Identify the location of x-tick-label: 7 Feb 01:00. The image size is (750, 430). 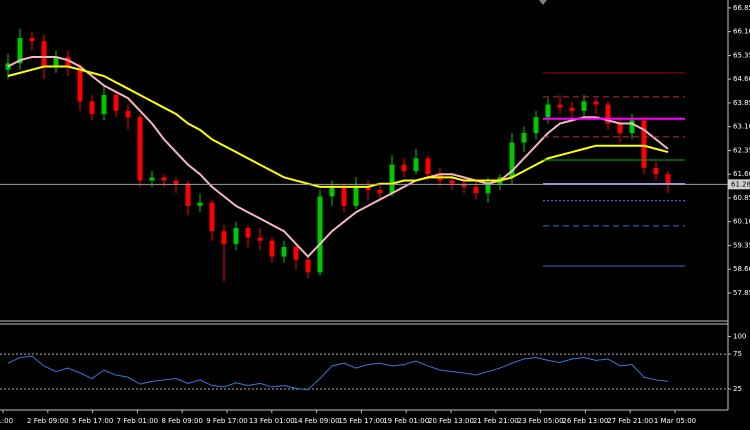
(137, 421).